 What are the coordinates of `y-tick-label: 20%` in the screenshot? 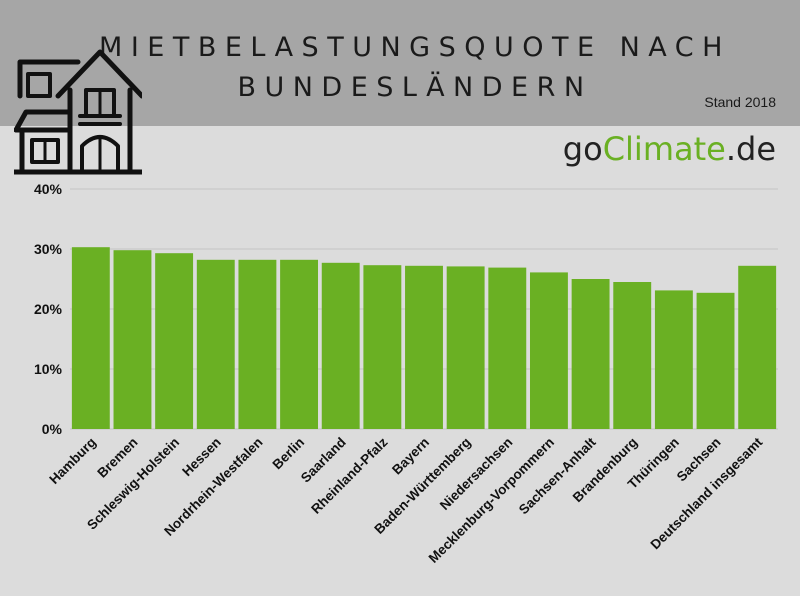 It's located at (48, 309).